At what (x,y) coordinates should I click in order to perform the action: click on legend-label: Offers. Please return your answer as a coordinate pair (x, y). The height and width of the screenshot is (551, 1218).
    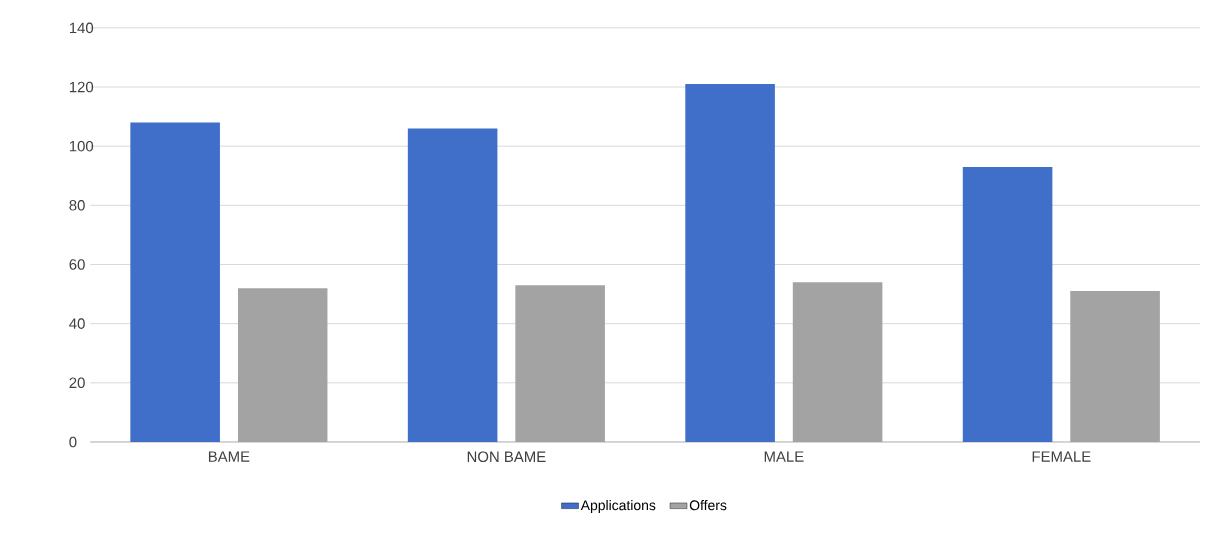
    Looking at the image, I should click on (708, 504).